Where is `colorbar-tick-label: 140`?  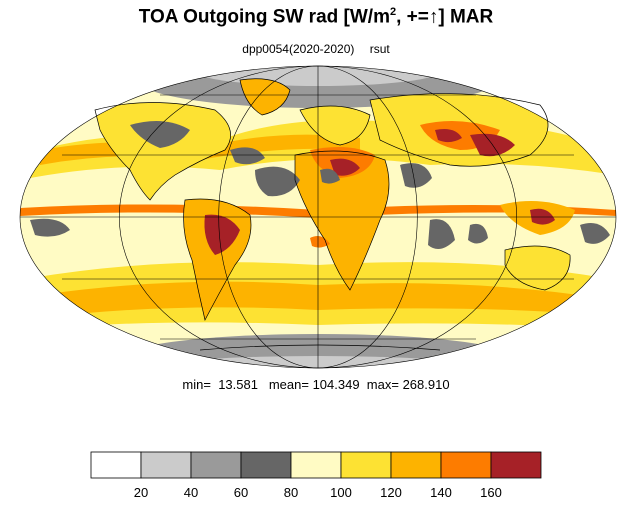
colorbar-tick-label: 140 is located at coordinates (441, 492).